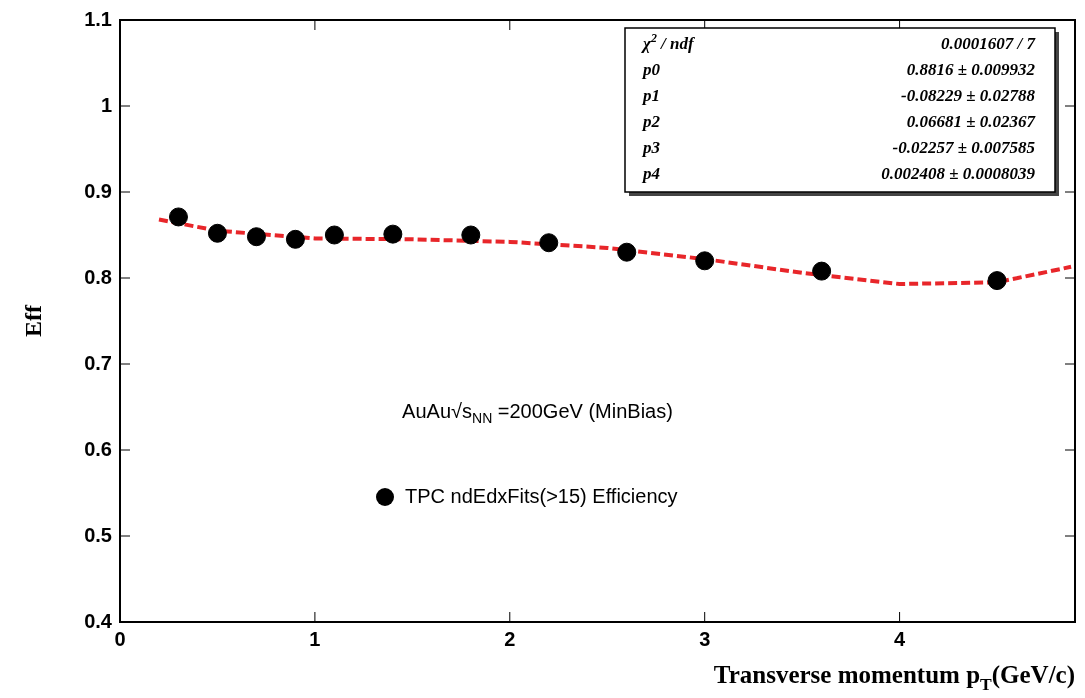 The width and height of the screenshot is (1085, 698). Describe the element at coordinates (315, 638) in the screenshot. I see `x-tick-label: 1` at that location.